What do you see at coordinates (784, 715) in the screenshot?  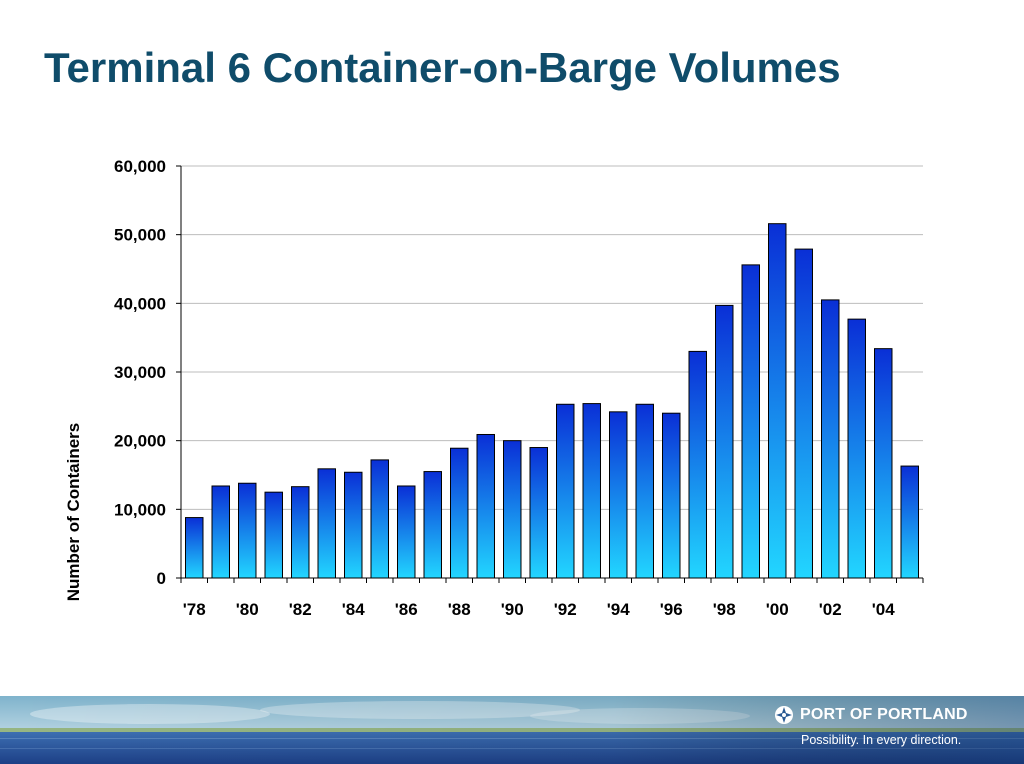 I see `port-of-portland-compass-icon` at bounding box center [784, 715].